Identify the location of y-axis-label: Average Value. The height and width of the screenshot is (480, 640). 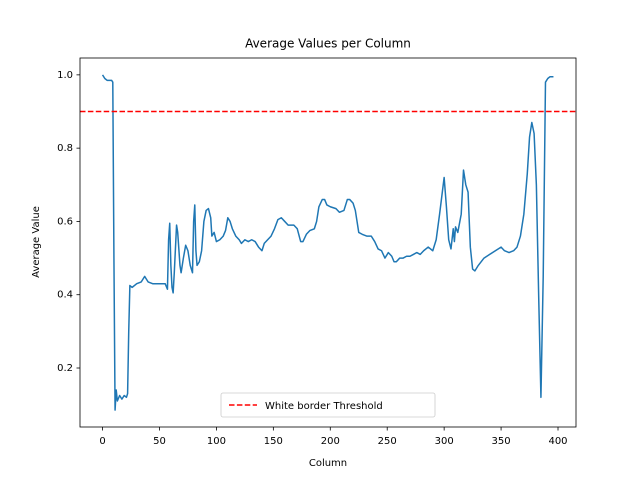
(36, 242).